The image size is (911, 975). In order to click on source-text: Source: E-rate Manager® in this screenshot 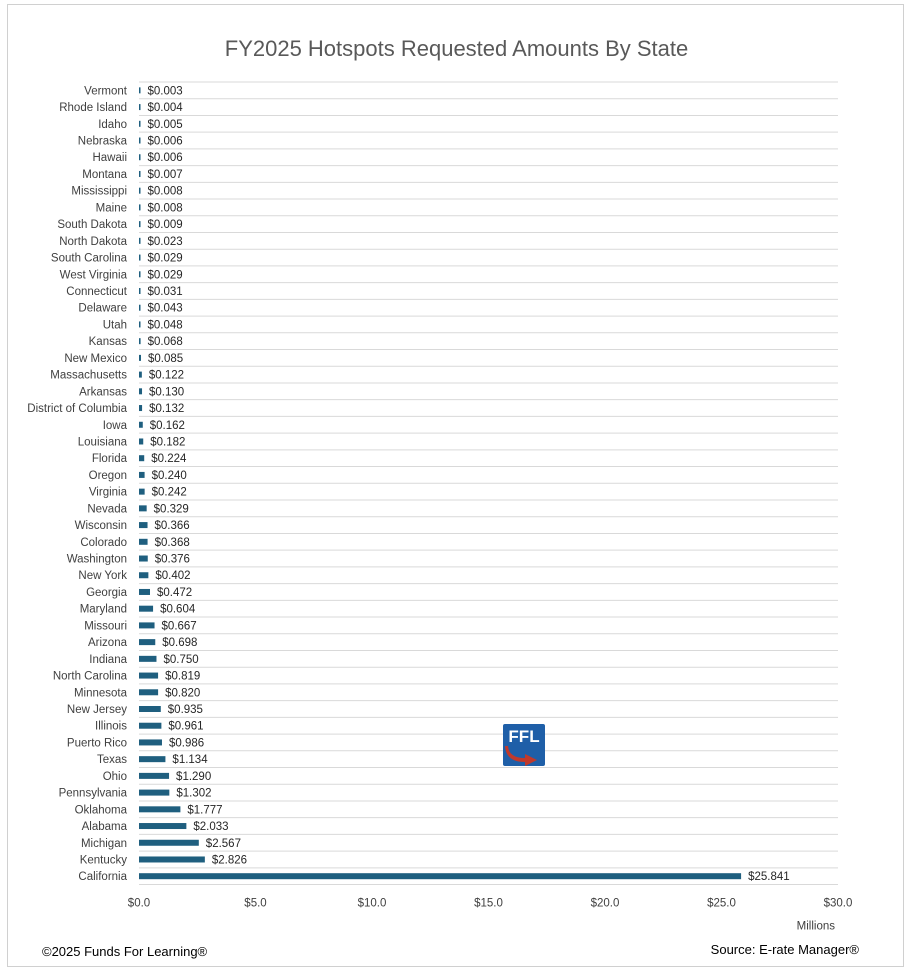, I will do `click(784, 949)`.